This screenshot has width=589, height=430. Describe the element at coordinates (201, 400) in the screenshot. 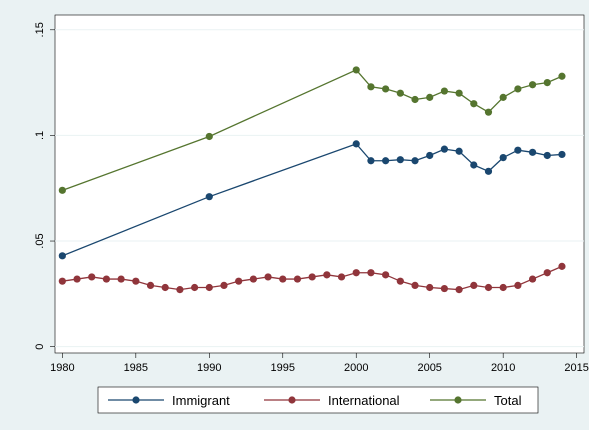

I see `legend-label: Immigrant` at that location.